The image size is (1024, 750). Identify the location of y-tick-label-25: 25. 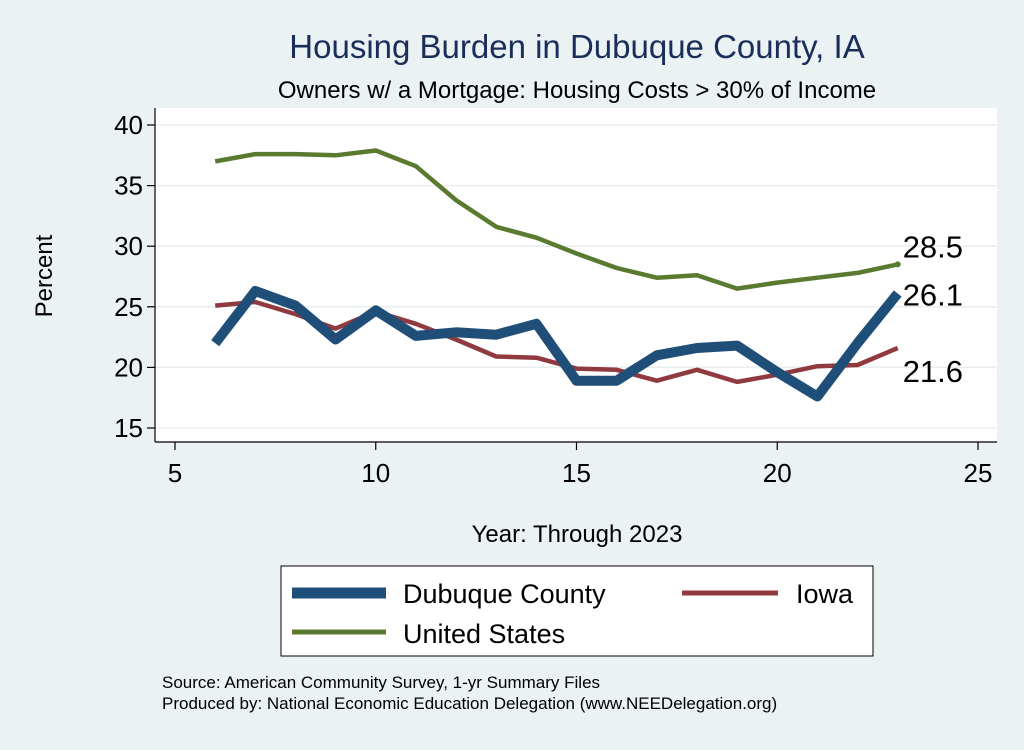
(128, 307).